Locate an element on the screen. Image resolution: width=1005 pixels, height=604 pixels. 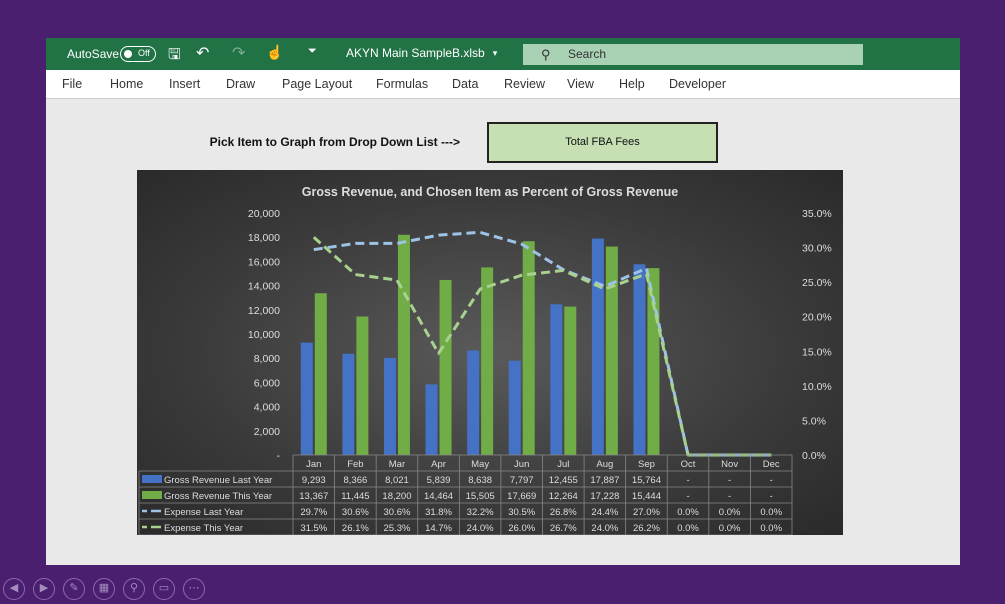
y2-tick-label: 20.0% is located at coordinates (817, 318).